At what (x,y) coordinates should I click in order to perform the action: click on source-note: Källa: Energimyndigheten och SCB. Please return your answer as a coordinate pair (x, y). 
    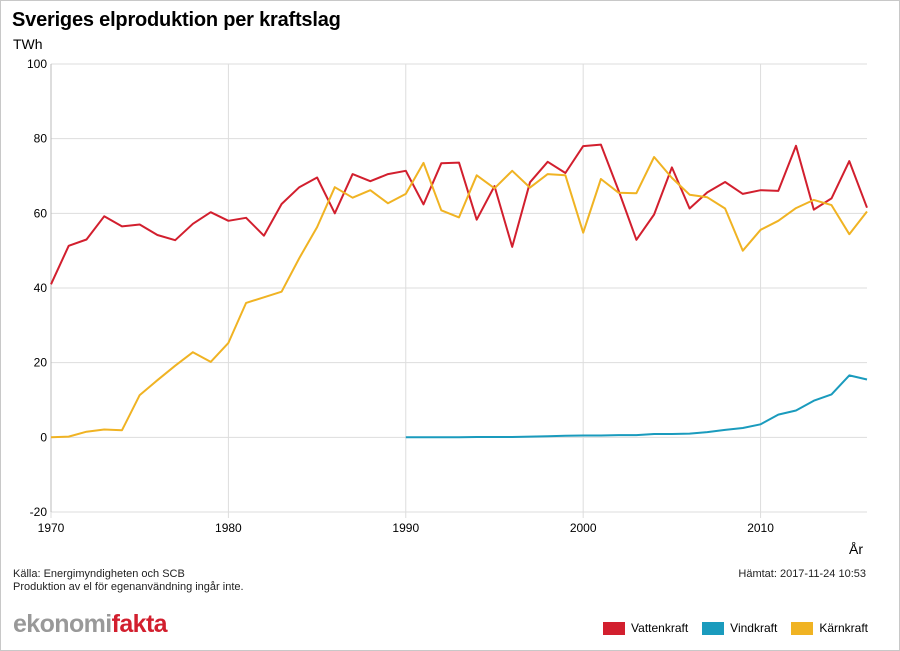
    Looking at the image, I should click on (99, 574).